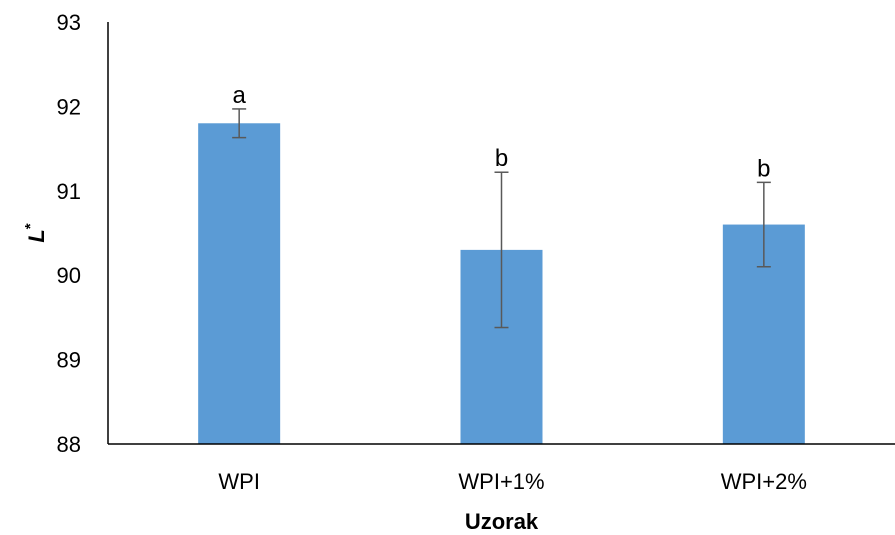 Image resolution: width=895 pixels, height=535 pixels. What do you see at coordinates (501, 132) in the screenshot?
I see `data-labels-group: a b b` at bounding box center [501, 132].